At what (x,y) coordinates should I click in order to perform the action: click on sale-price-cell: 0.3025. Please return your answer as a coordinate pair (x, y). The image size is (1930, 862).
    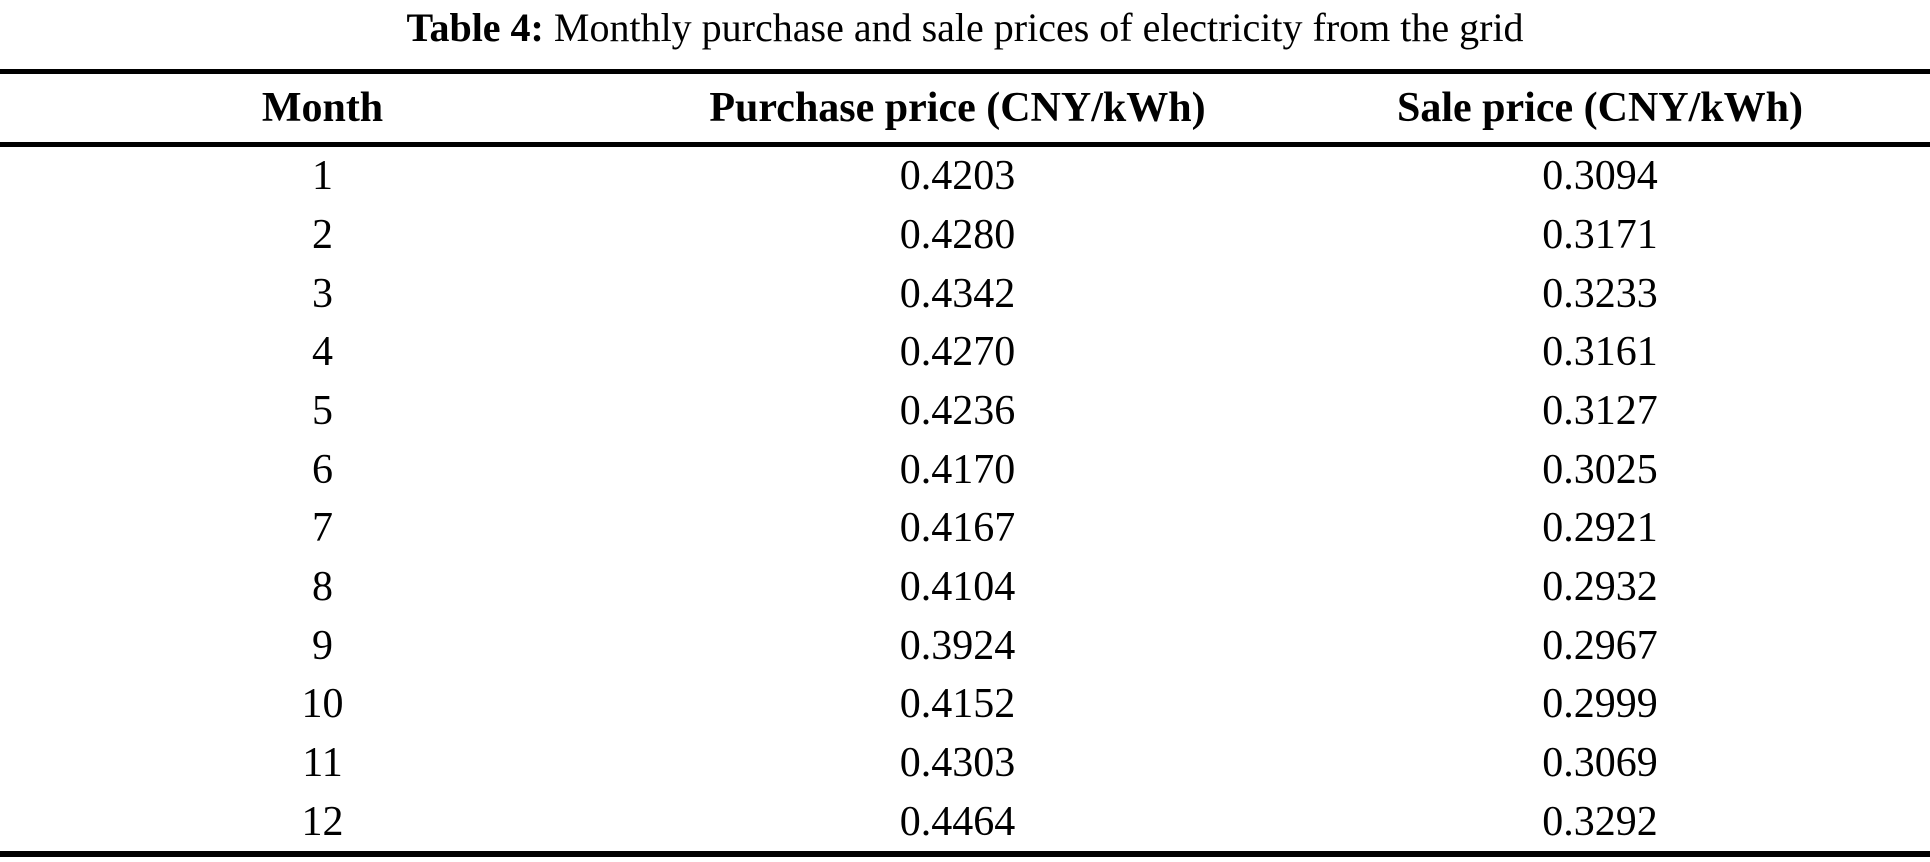
    Looking at the image, I should click on (1600, 469).